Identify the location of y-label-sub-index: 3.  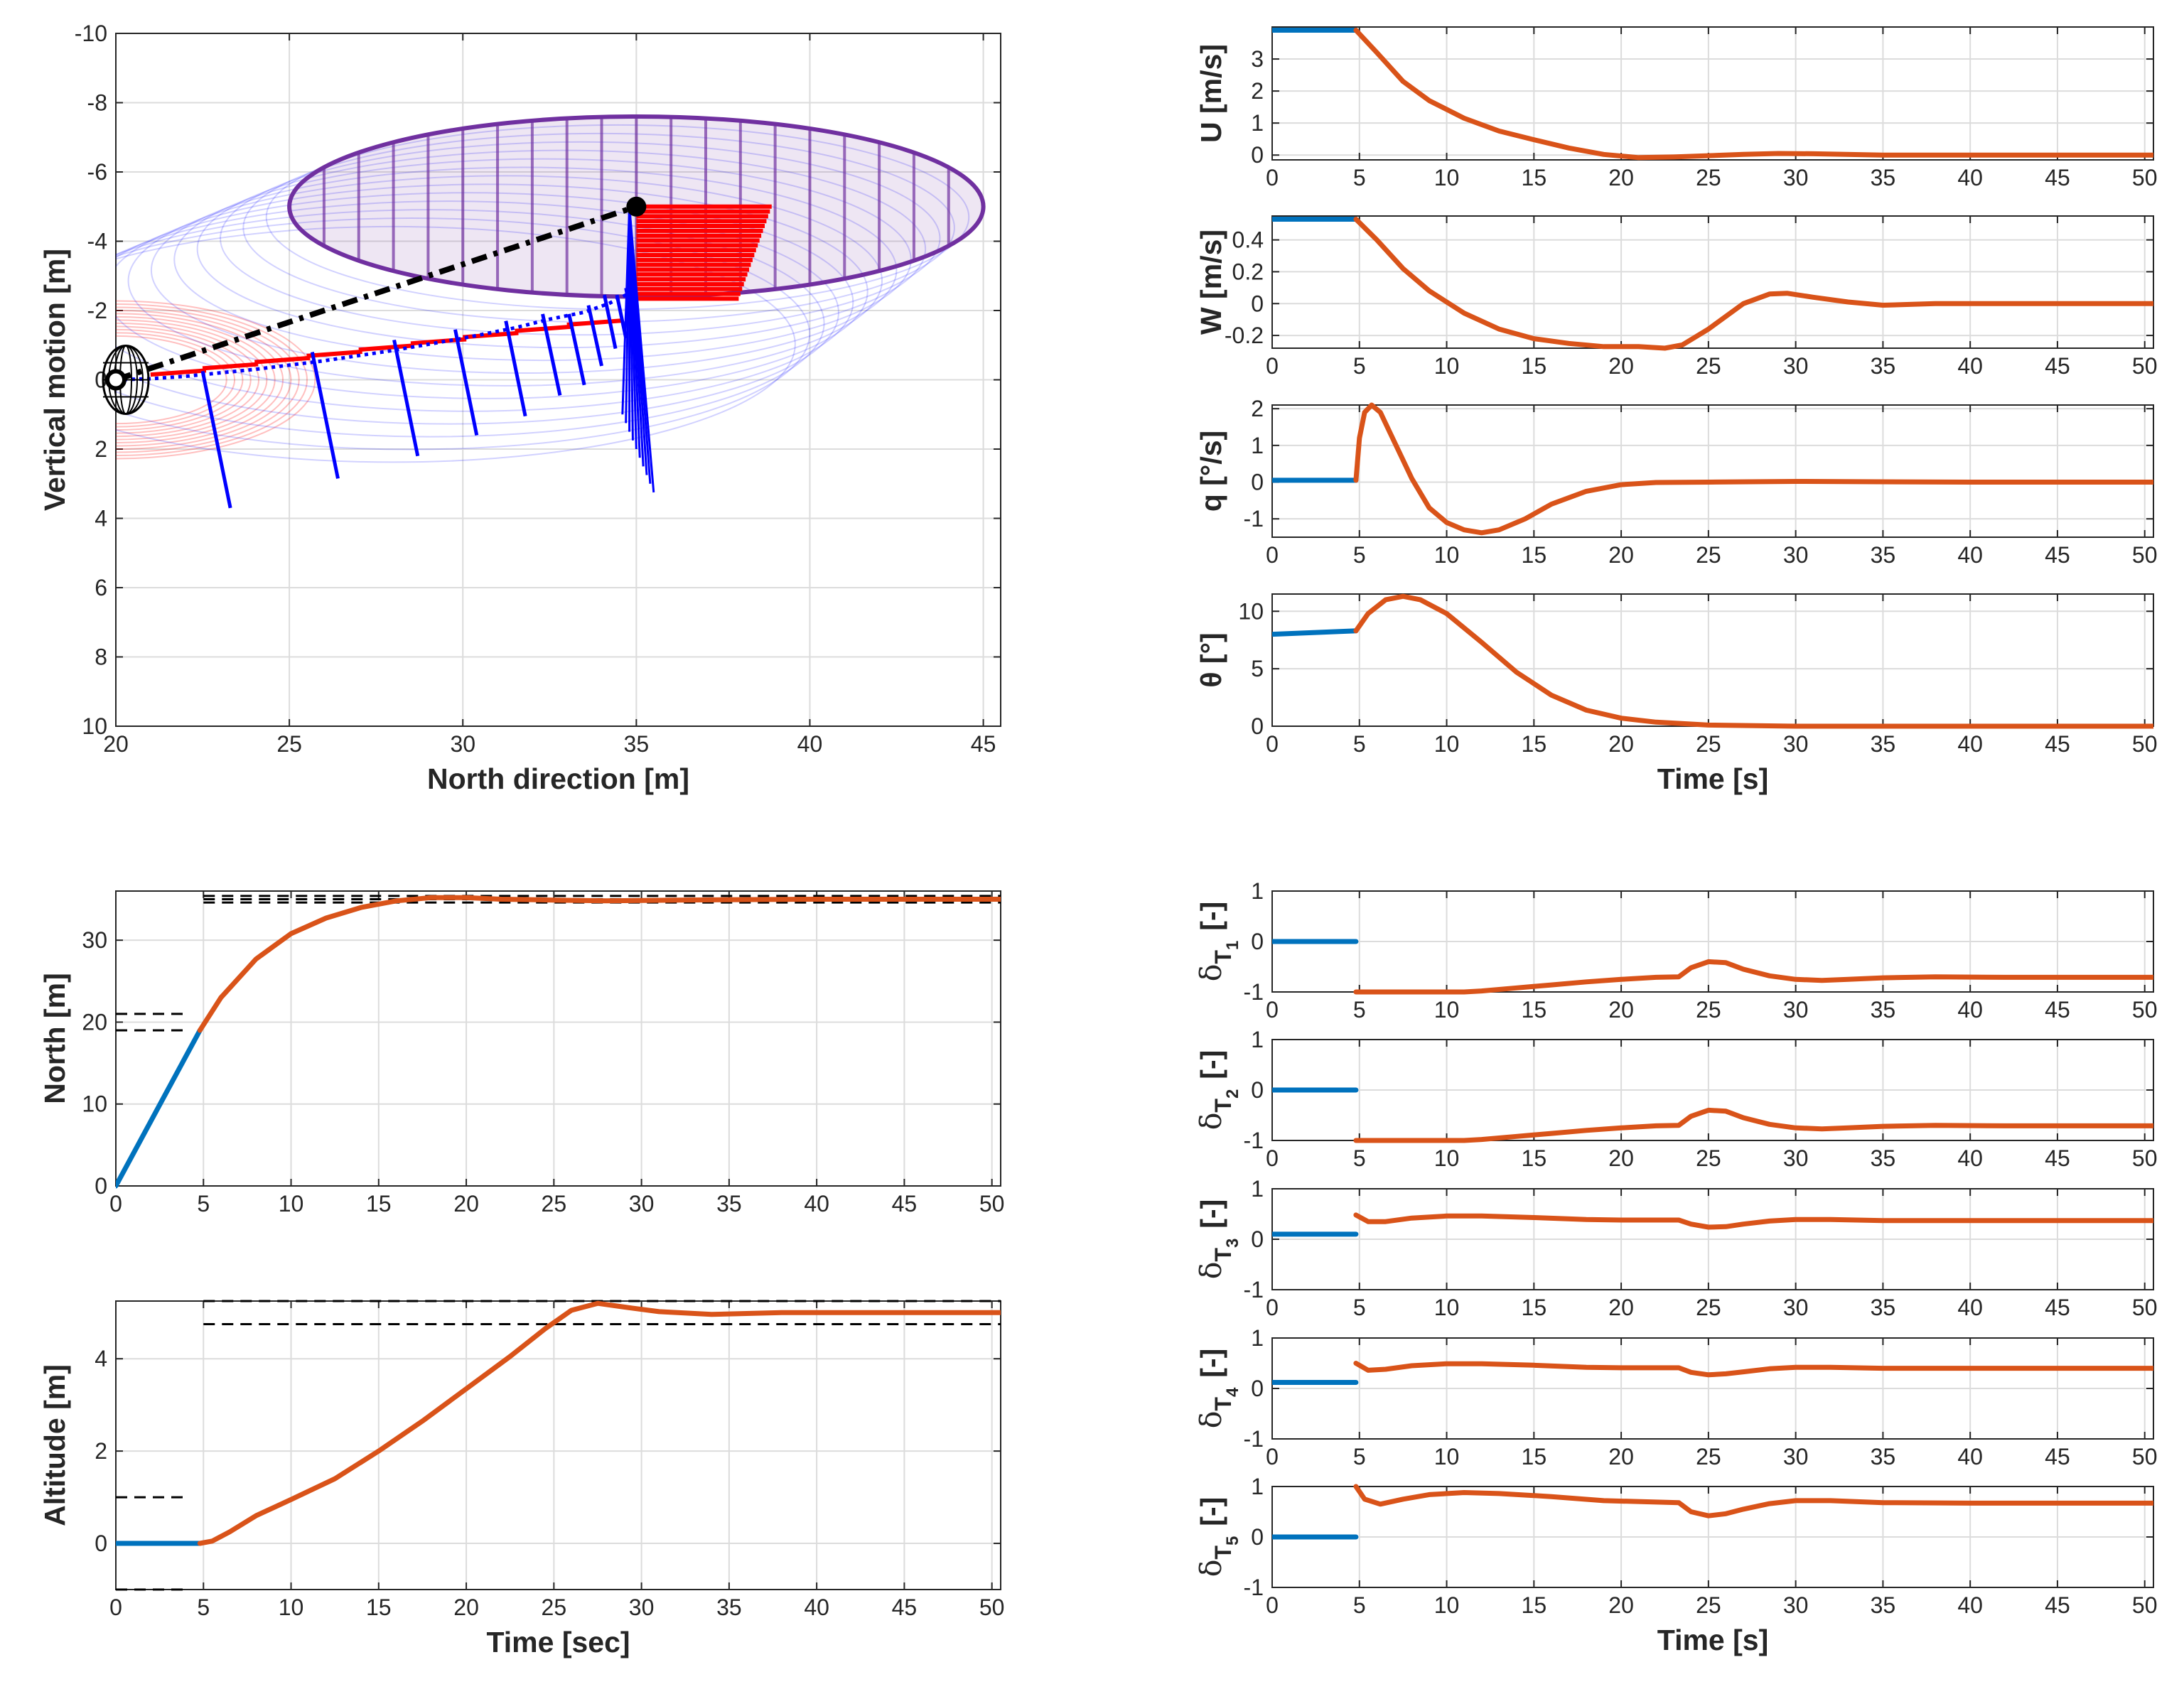
(1232, 1243).